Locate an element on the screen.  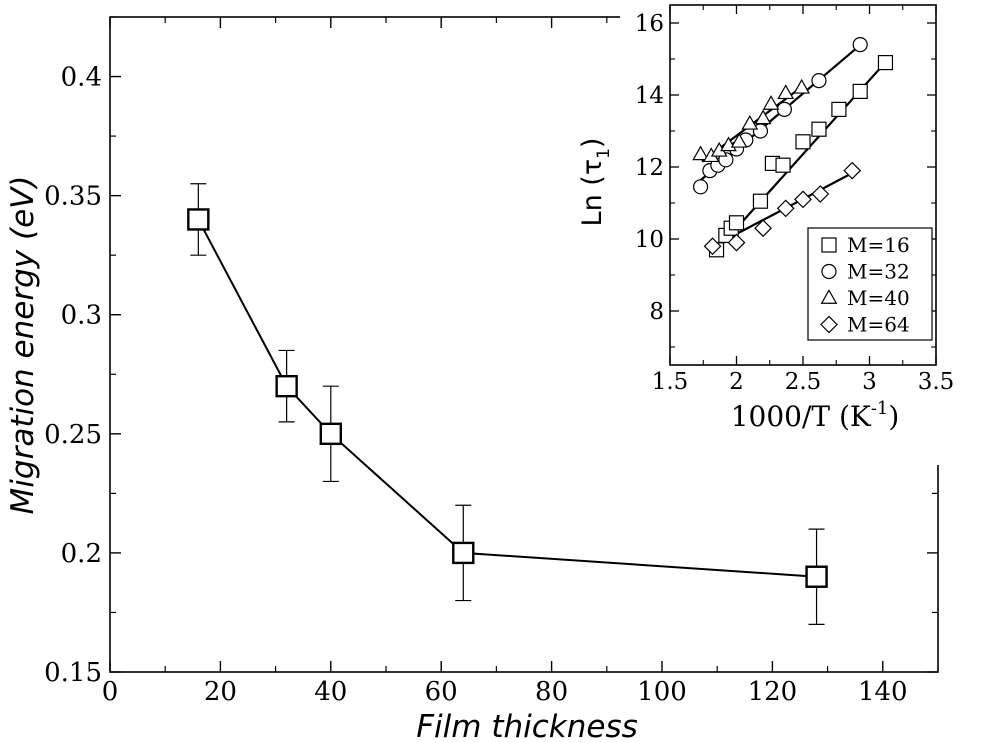
main-y-tick-label: 0.35 is located at coordinates (73, 197).